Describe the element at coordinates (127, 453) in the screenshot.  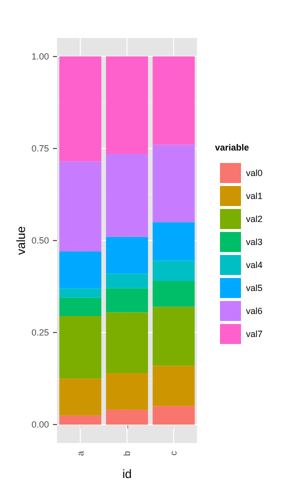
I see `x-tick-label: b` at that location.